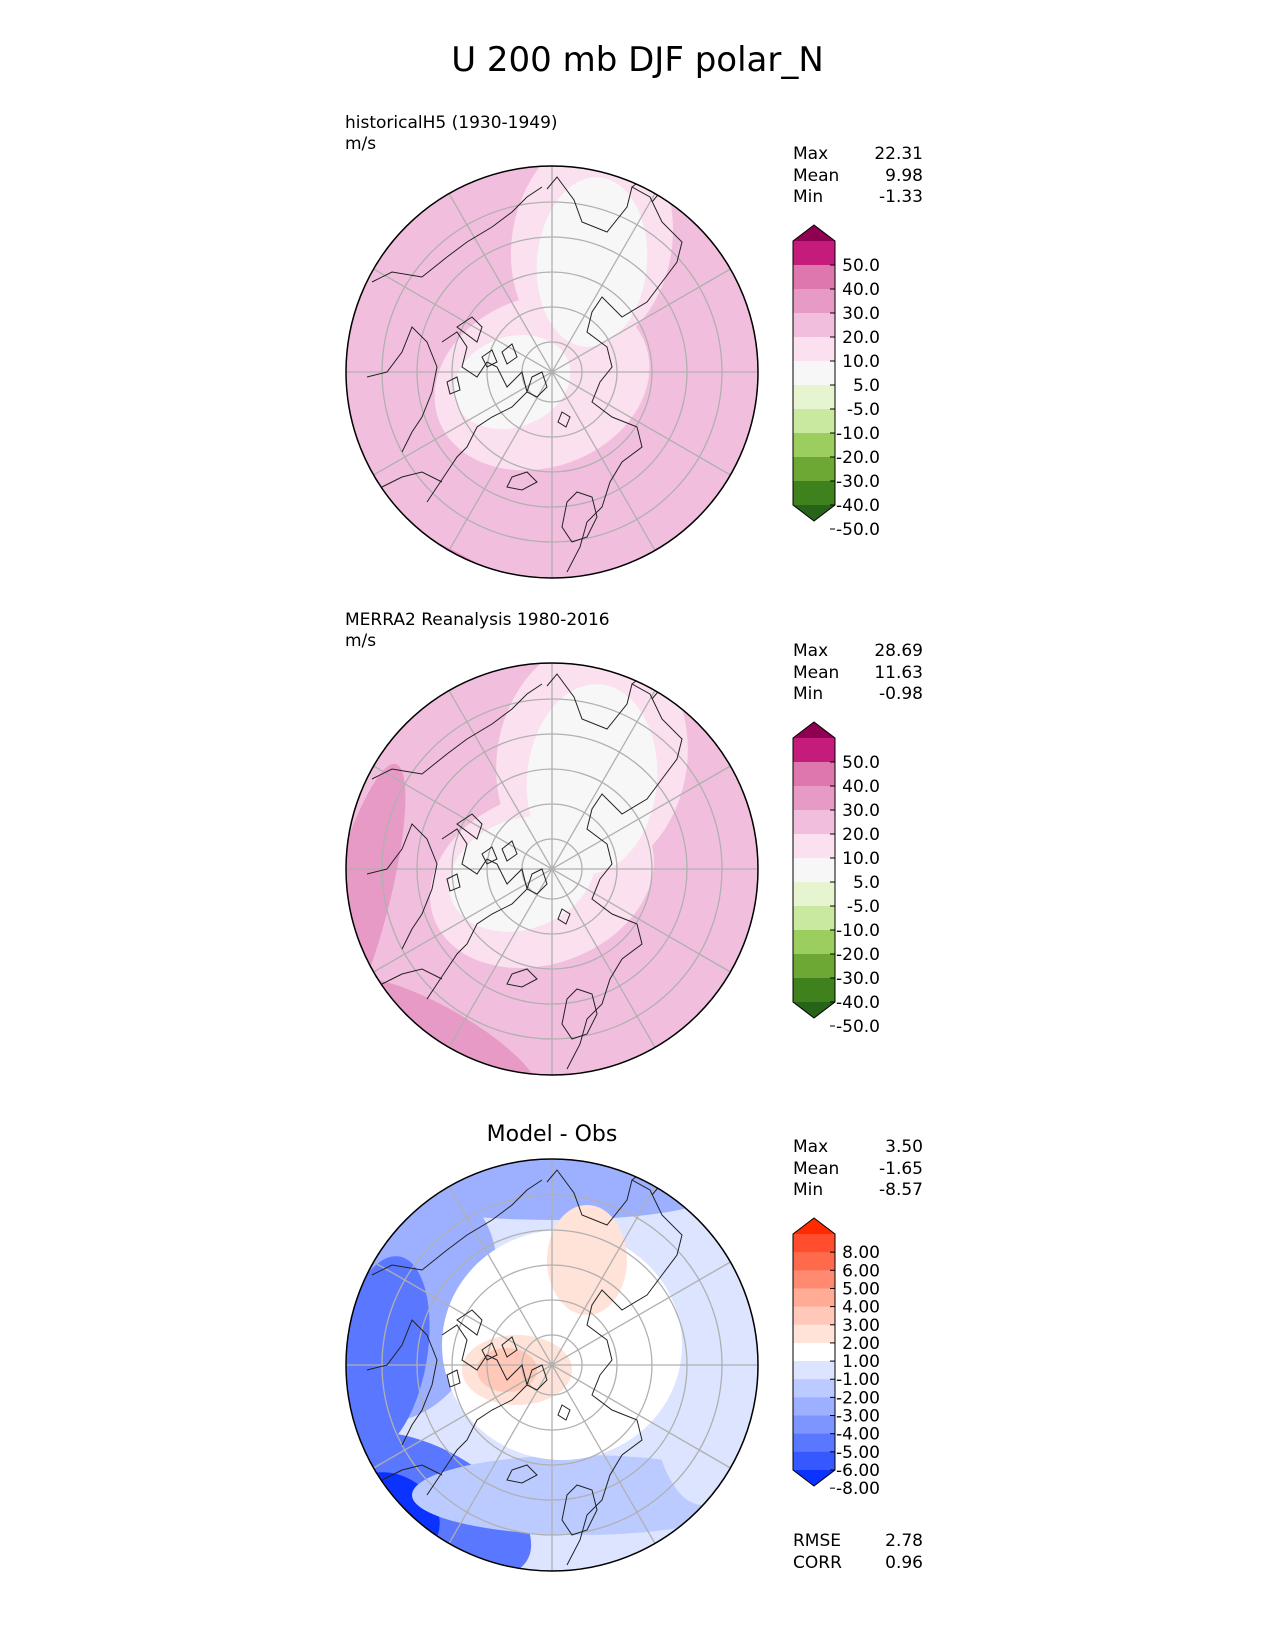  I want to click on colorbar-tick-label: 8.00, so click(861, 1253).